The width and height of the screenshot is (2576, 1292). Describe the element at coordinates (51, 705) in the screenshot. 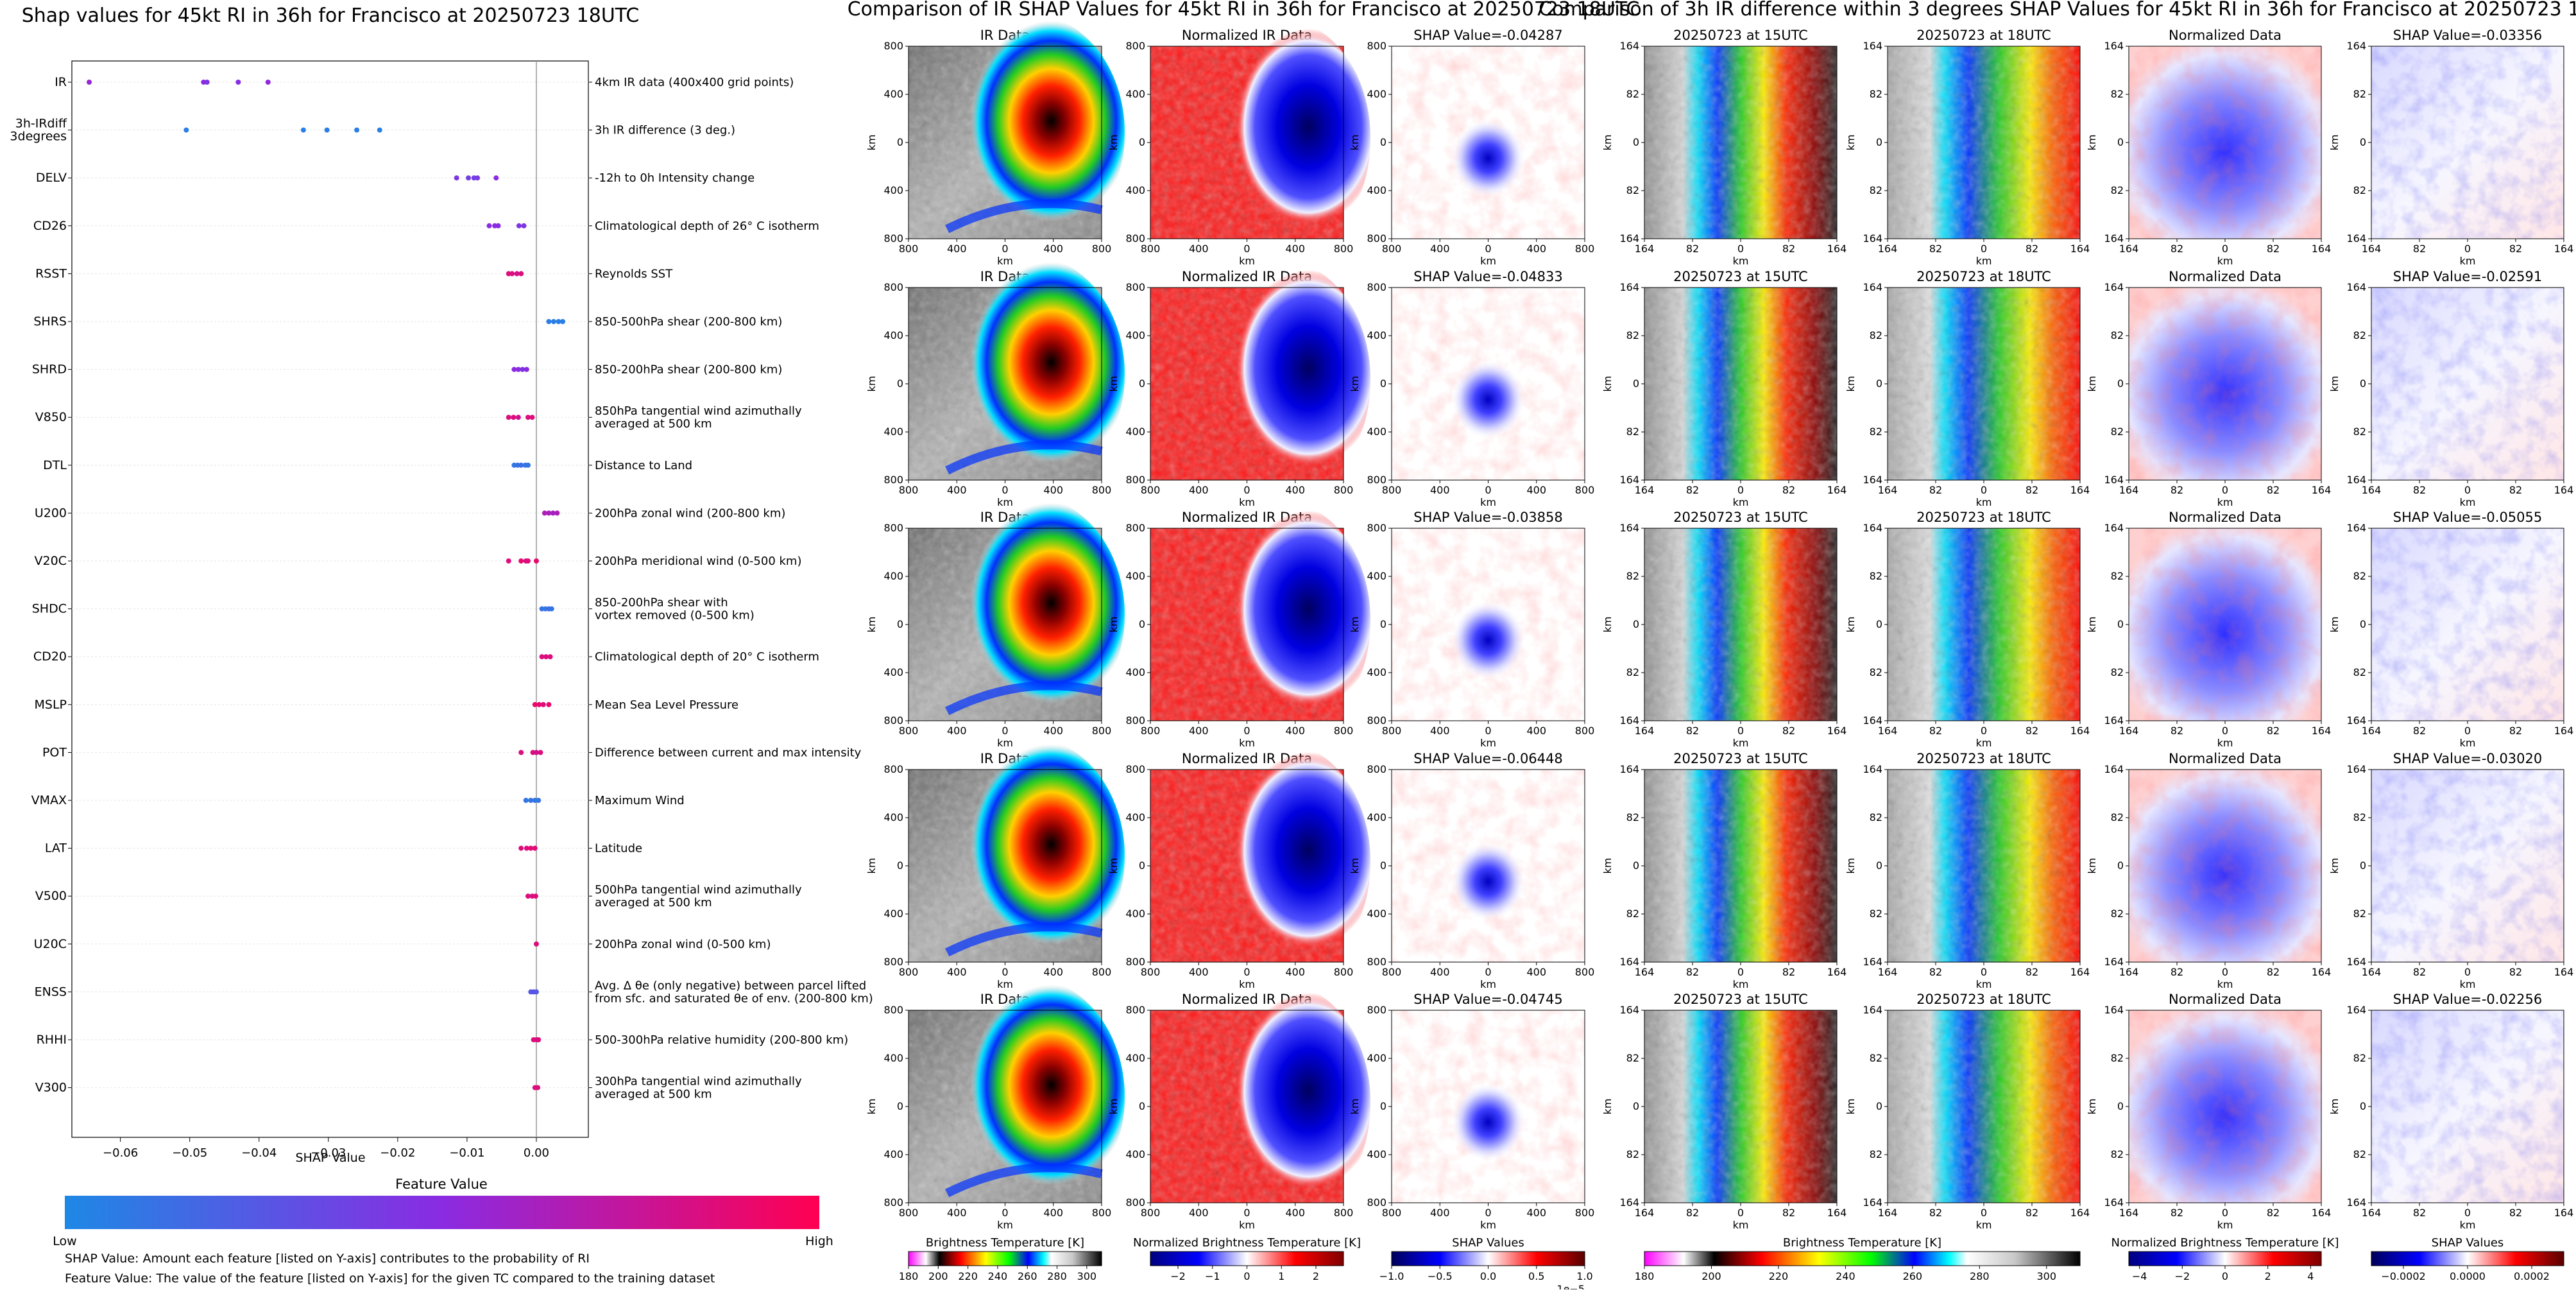

I see `feature-label-line: MSLP` at that location.